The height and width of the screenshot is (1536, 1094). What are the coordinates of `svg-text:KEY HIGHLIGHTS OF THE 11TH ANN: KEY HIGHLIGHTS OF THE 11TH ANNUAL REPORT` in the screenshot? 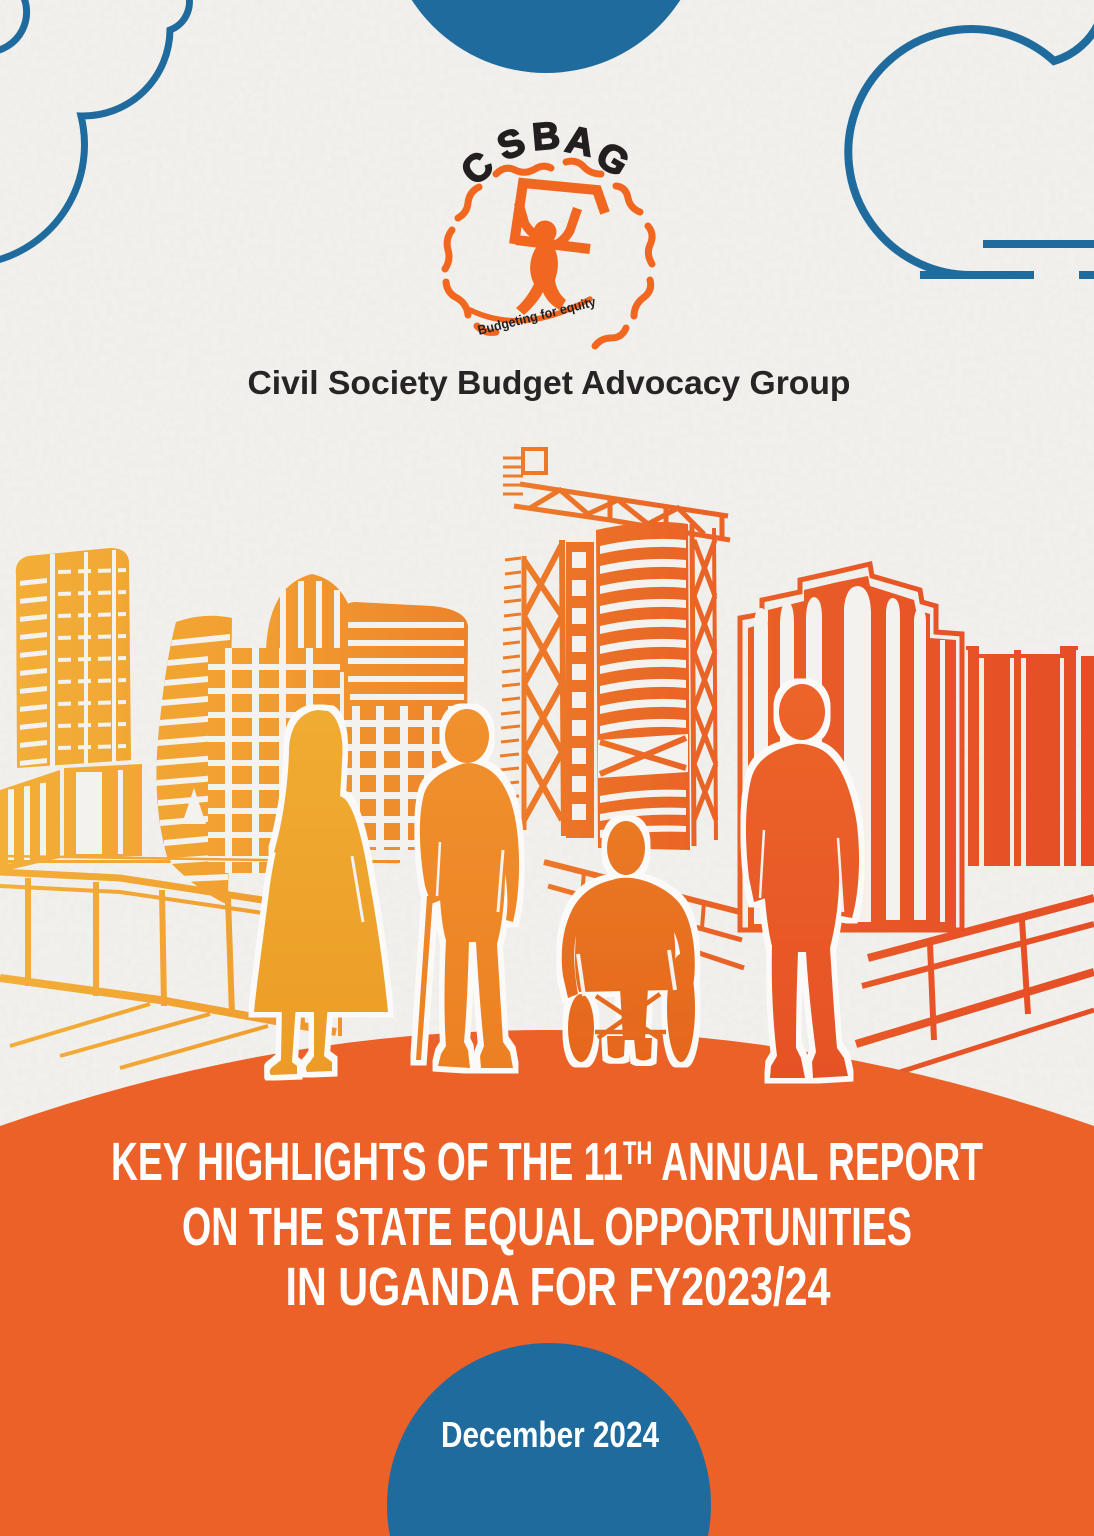 It's located at (547, 1162).